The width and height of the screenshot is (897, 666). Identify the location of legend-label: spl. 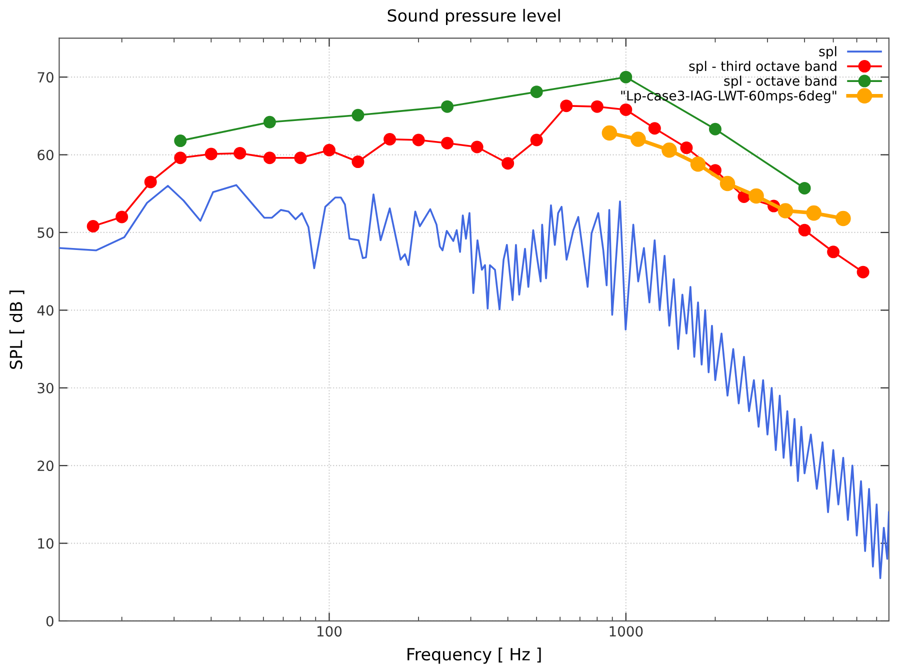
(827, 52).